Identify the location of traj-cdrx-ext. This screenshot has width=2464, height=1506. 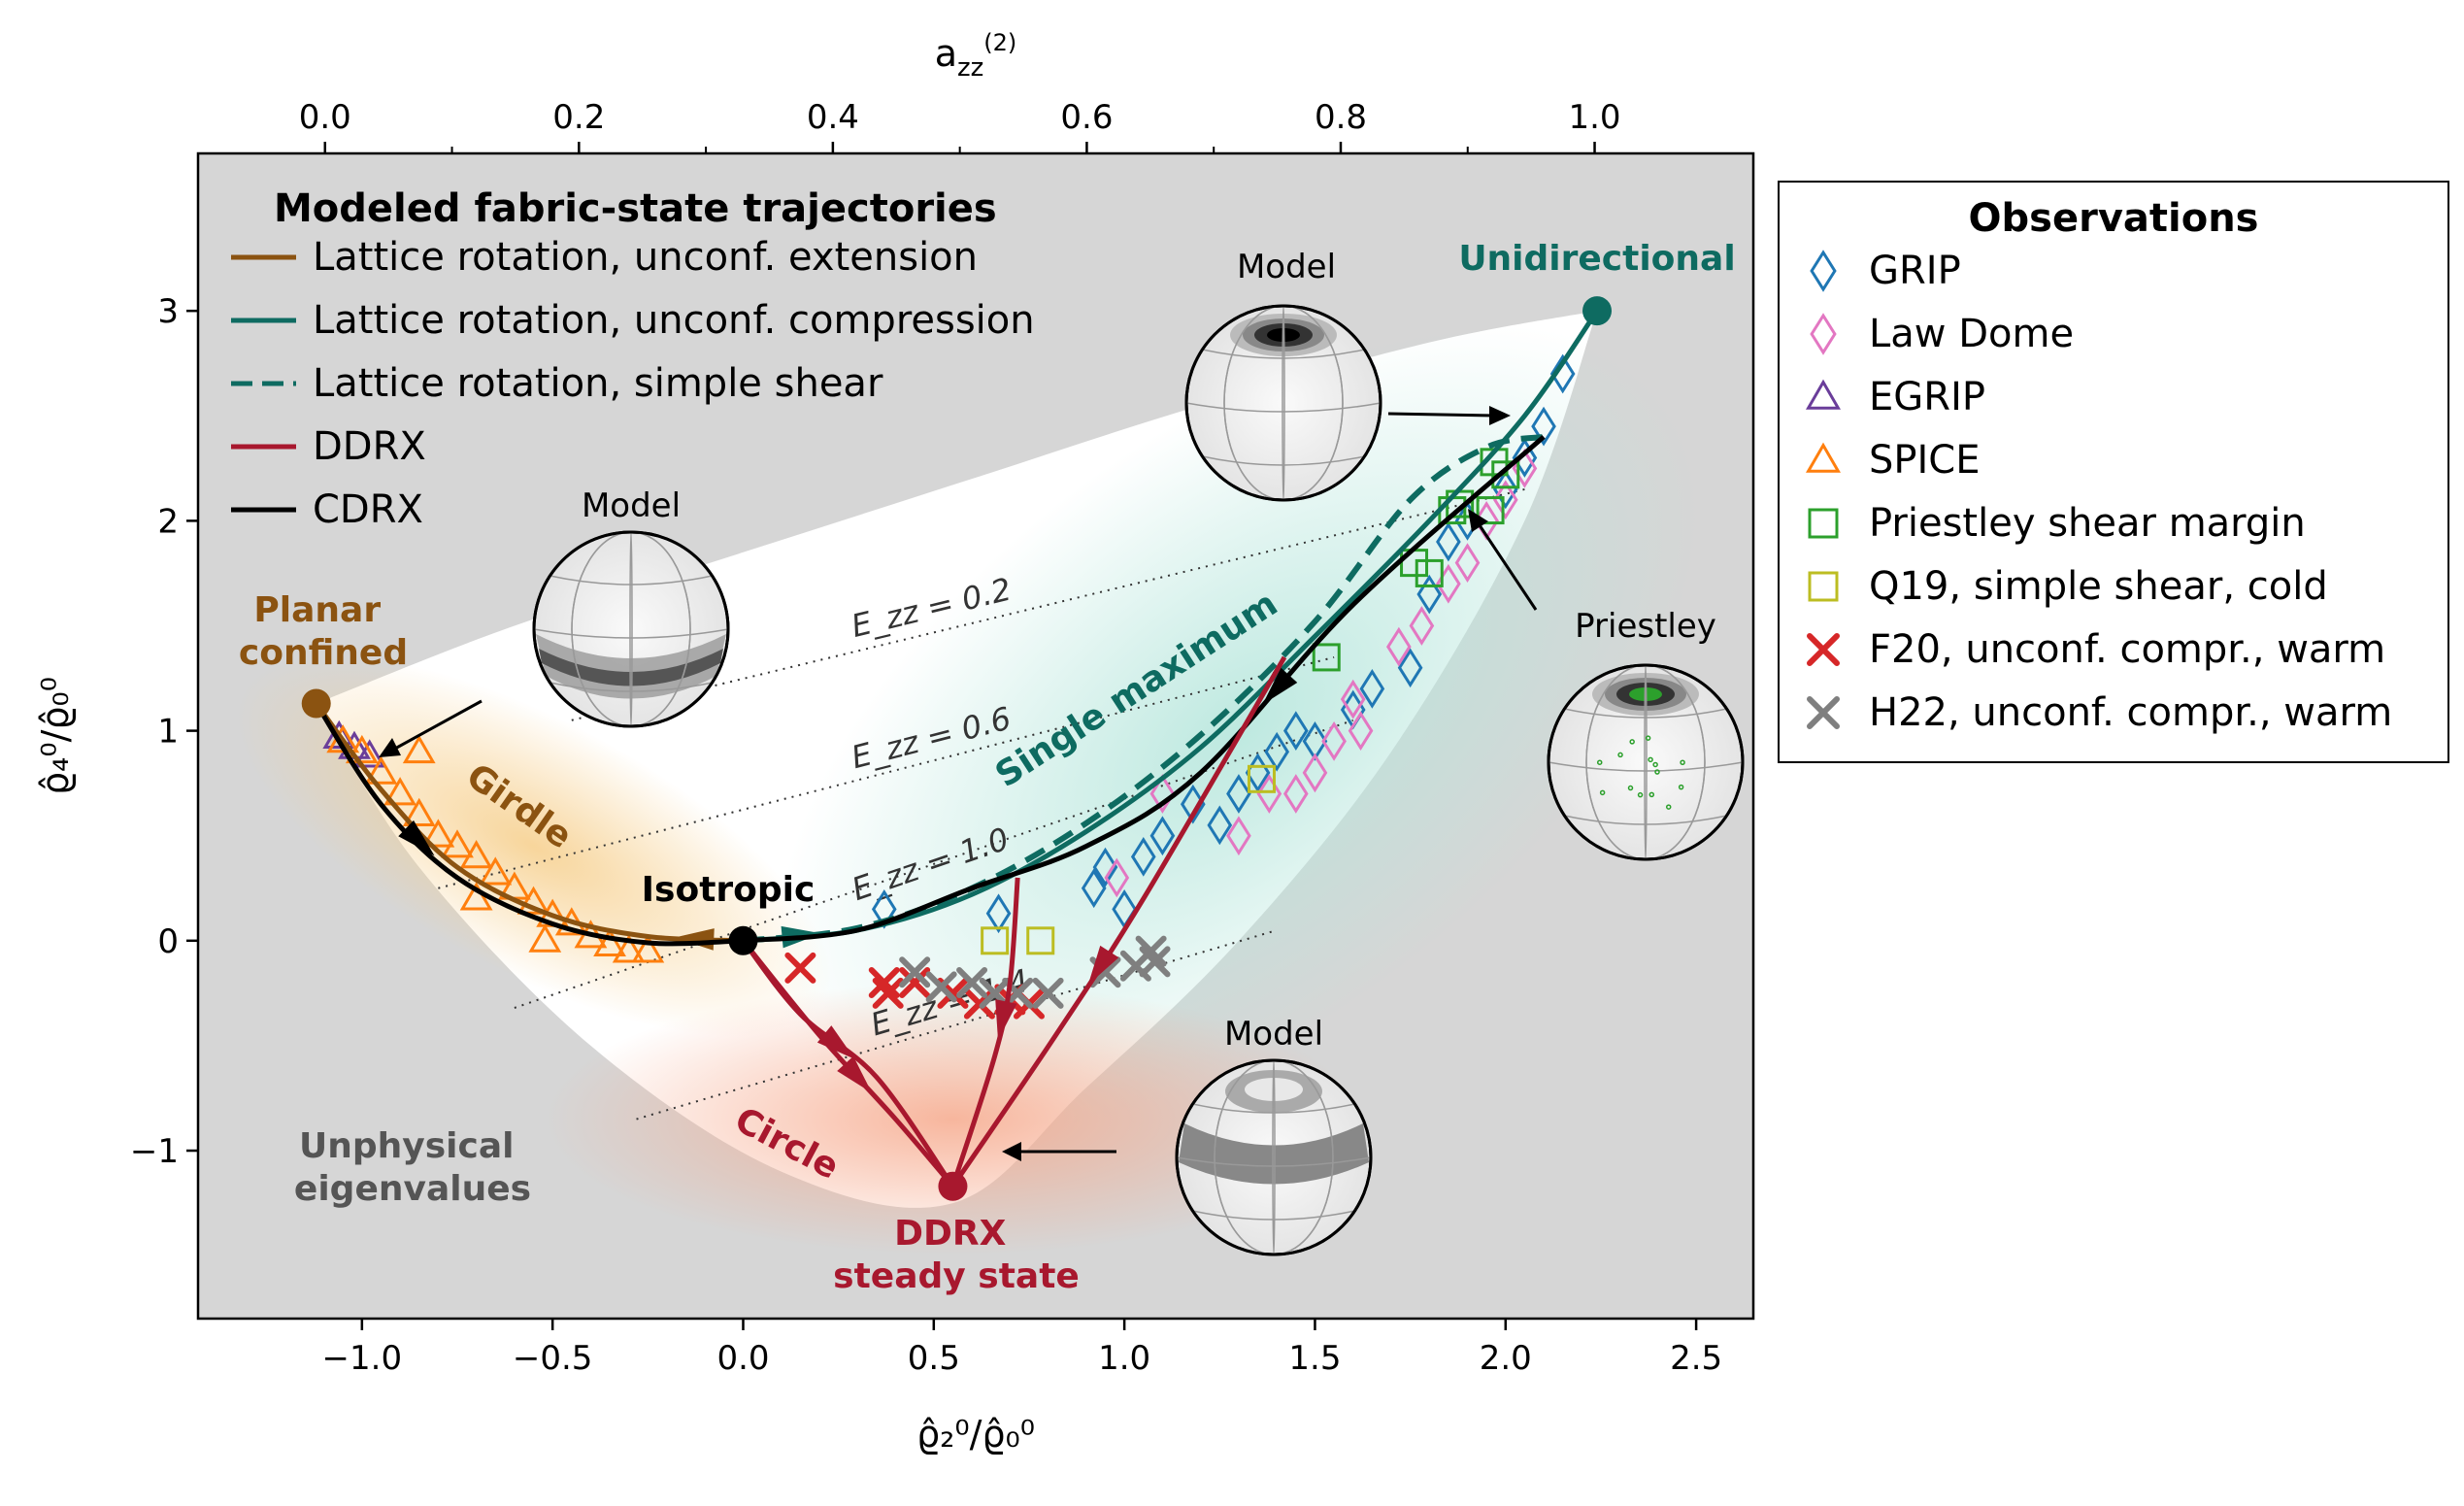
(529, 824).